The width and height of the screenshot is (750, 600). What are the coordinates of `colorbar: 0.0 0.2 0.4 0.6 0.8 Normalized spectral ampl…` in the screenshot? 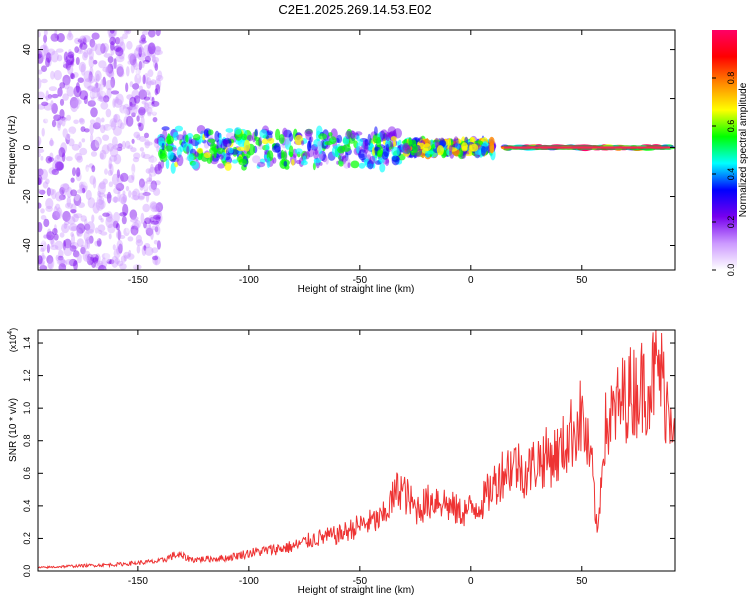 It's located at (730, 153).